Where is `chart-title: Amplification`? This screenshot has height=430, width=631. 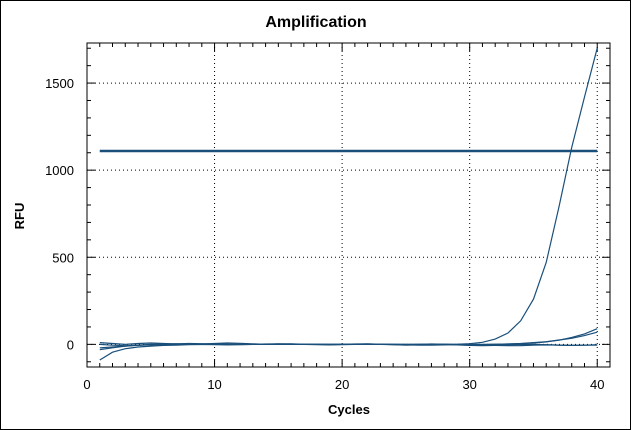 chart-title: Amplification is located at coordinates (315, 22).